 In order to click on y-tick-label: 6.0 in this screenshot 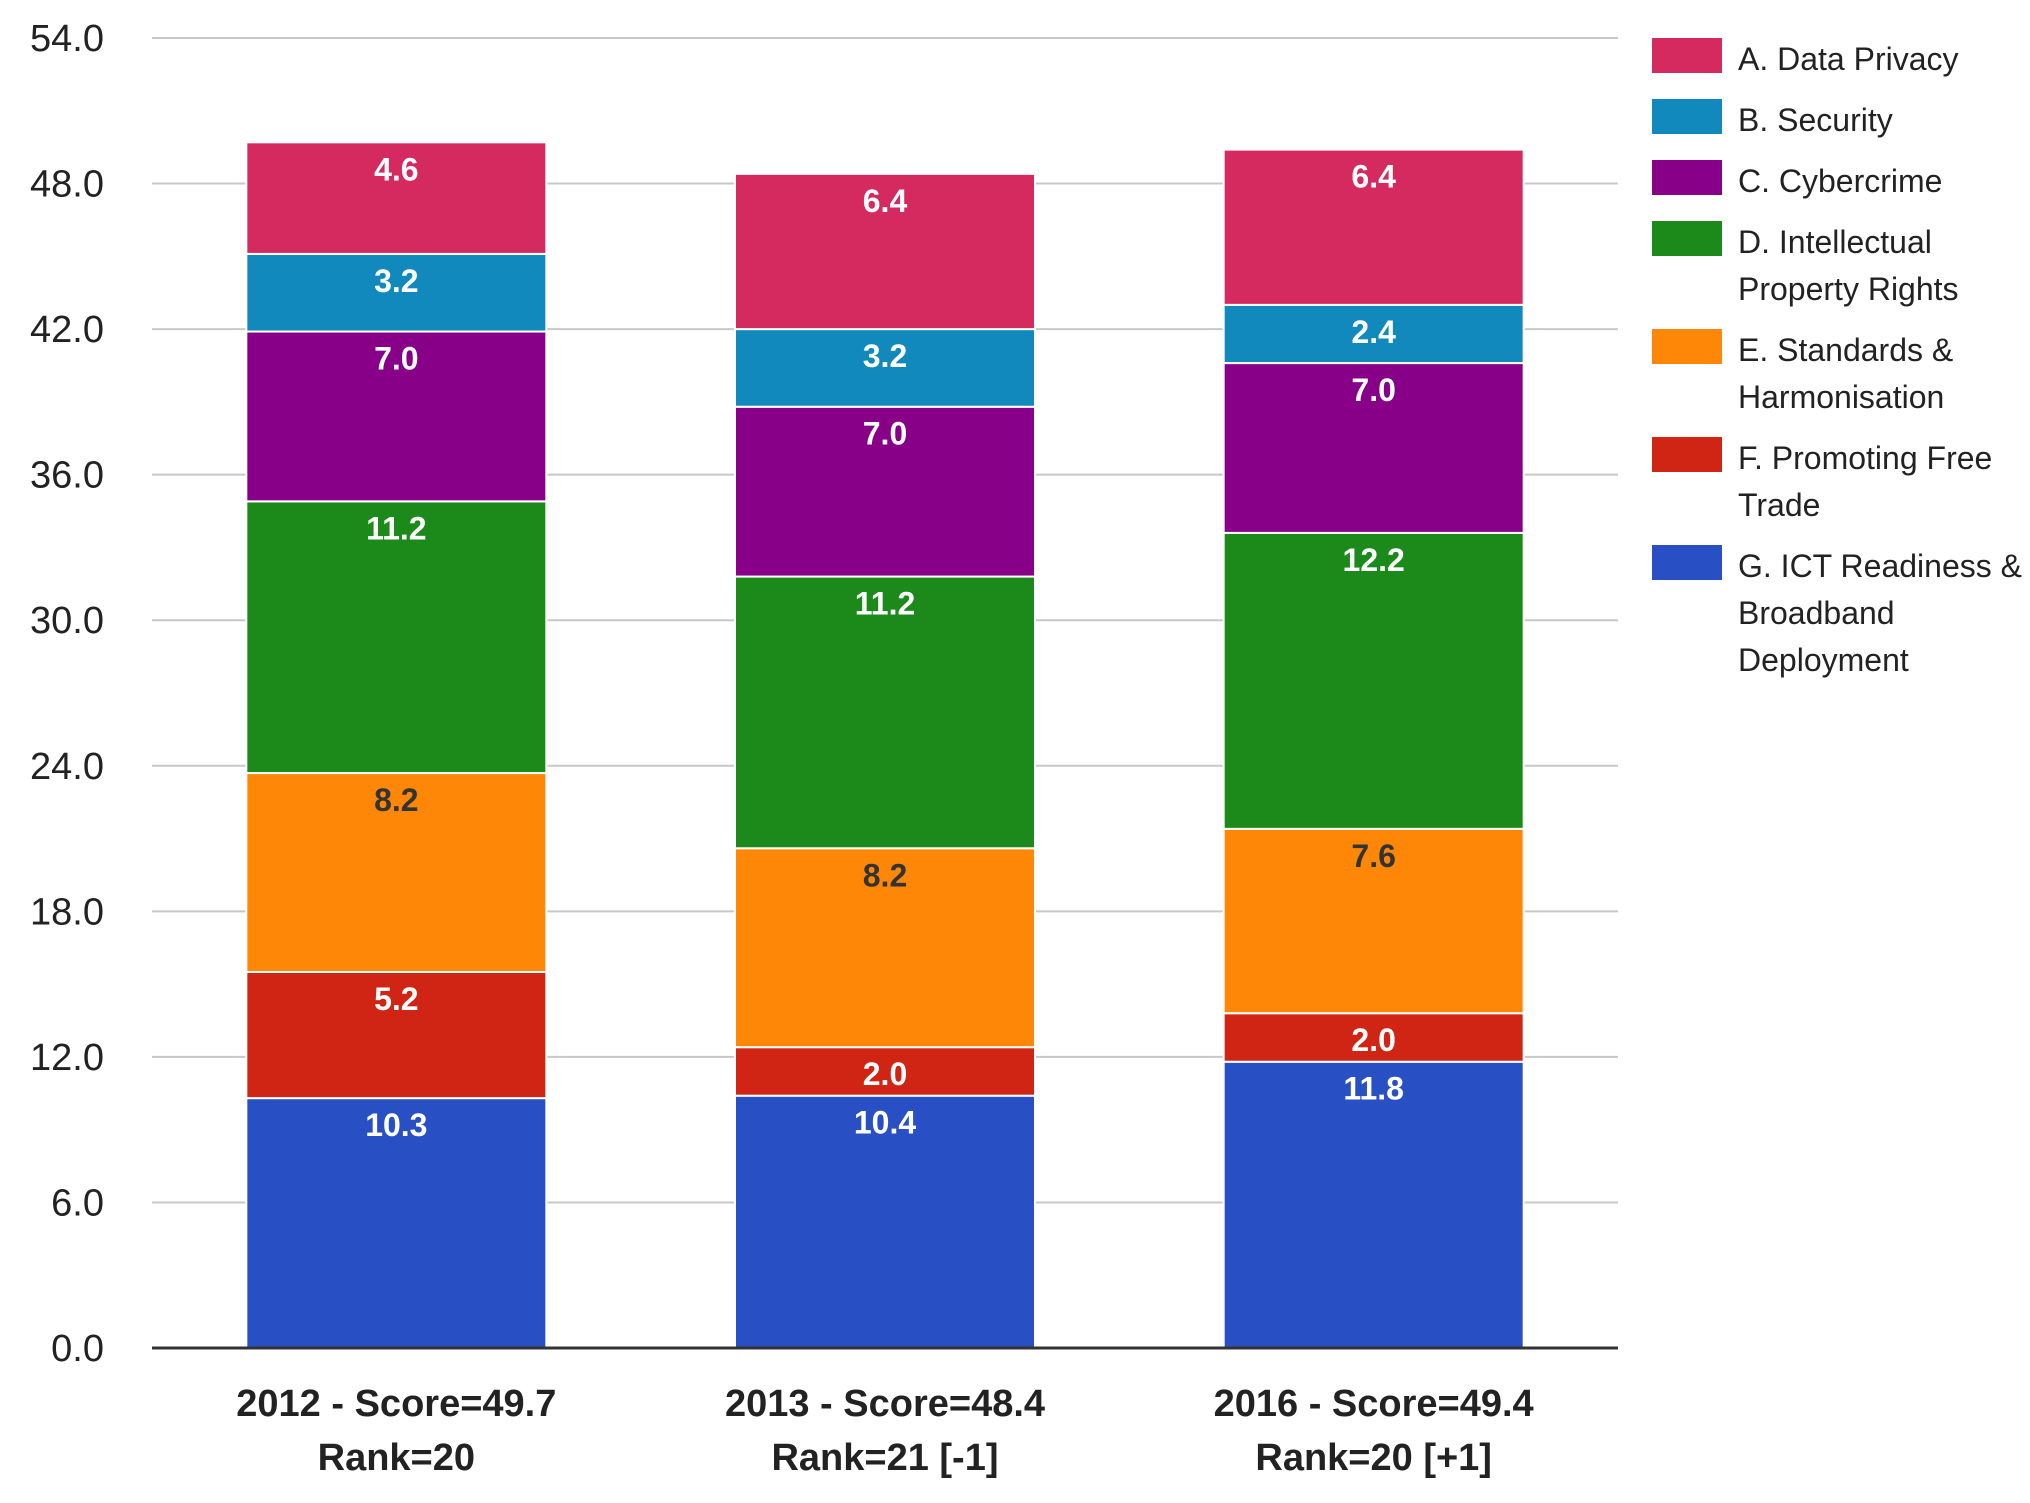, I will do `click(77, 1203)`.